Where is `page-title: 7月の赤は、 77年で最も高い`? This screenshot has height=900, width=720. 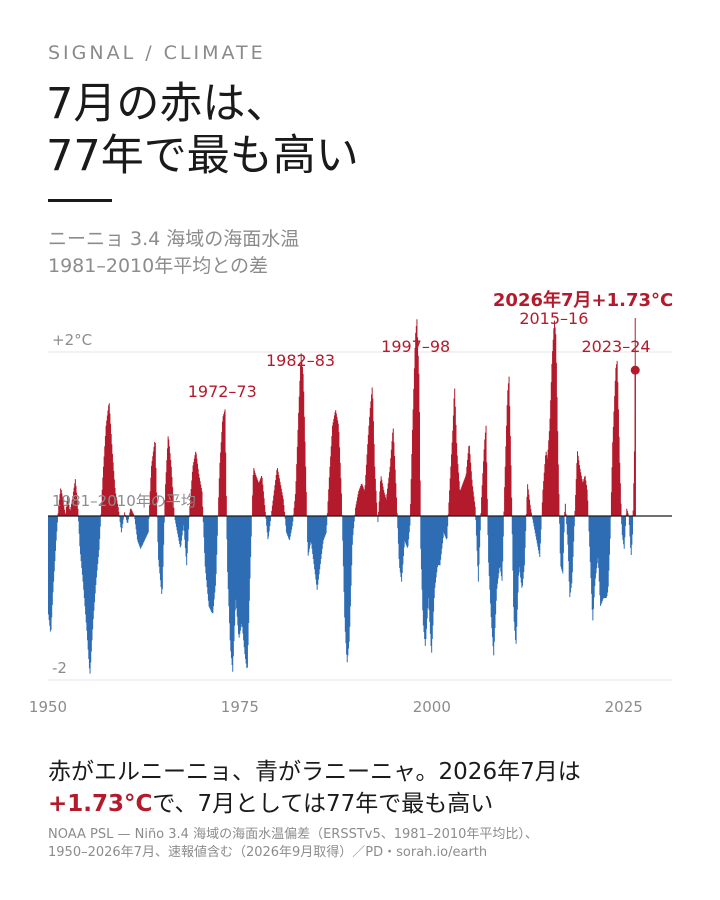 page-title: 7月の赤は、 77年で最も高い is located at coordinates (202, 130).